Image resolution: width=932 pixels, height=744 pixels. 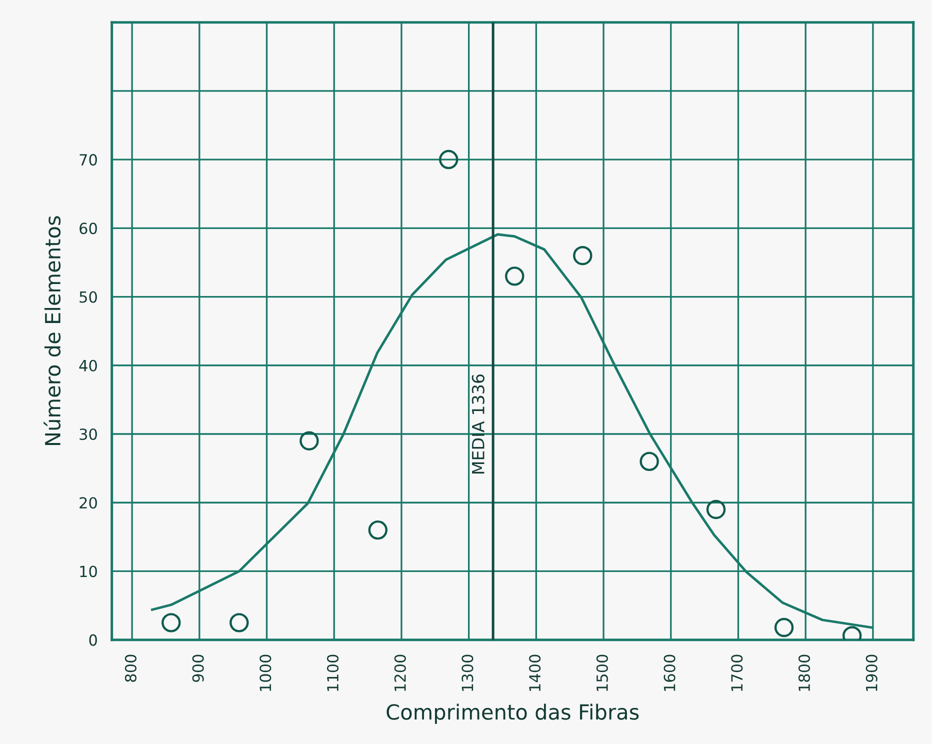 I want to click on y-axis-title: Número de Elementos, so click(x=52, y=330).